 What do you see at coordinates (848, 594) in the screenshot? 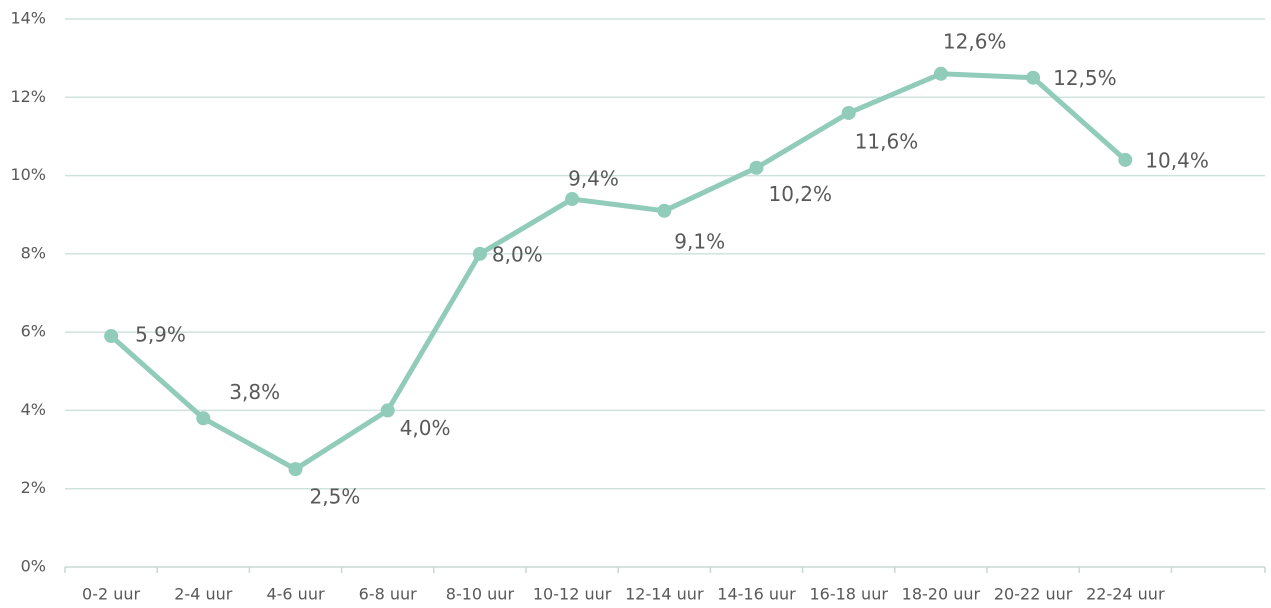
I see `x-tick-label: 16-18 uur` at bounding box center [848, 594].